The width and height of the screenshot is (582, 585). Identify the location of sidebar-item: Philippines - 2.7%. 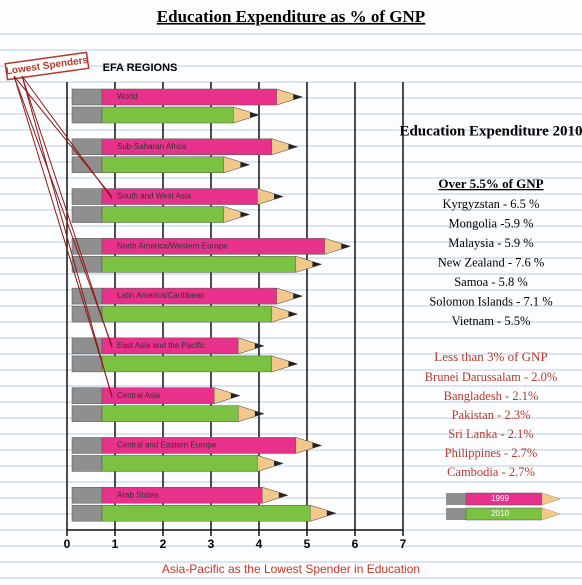
(491, 453).